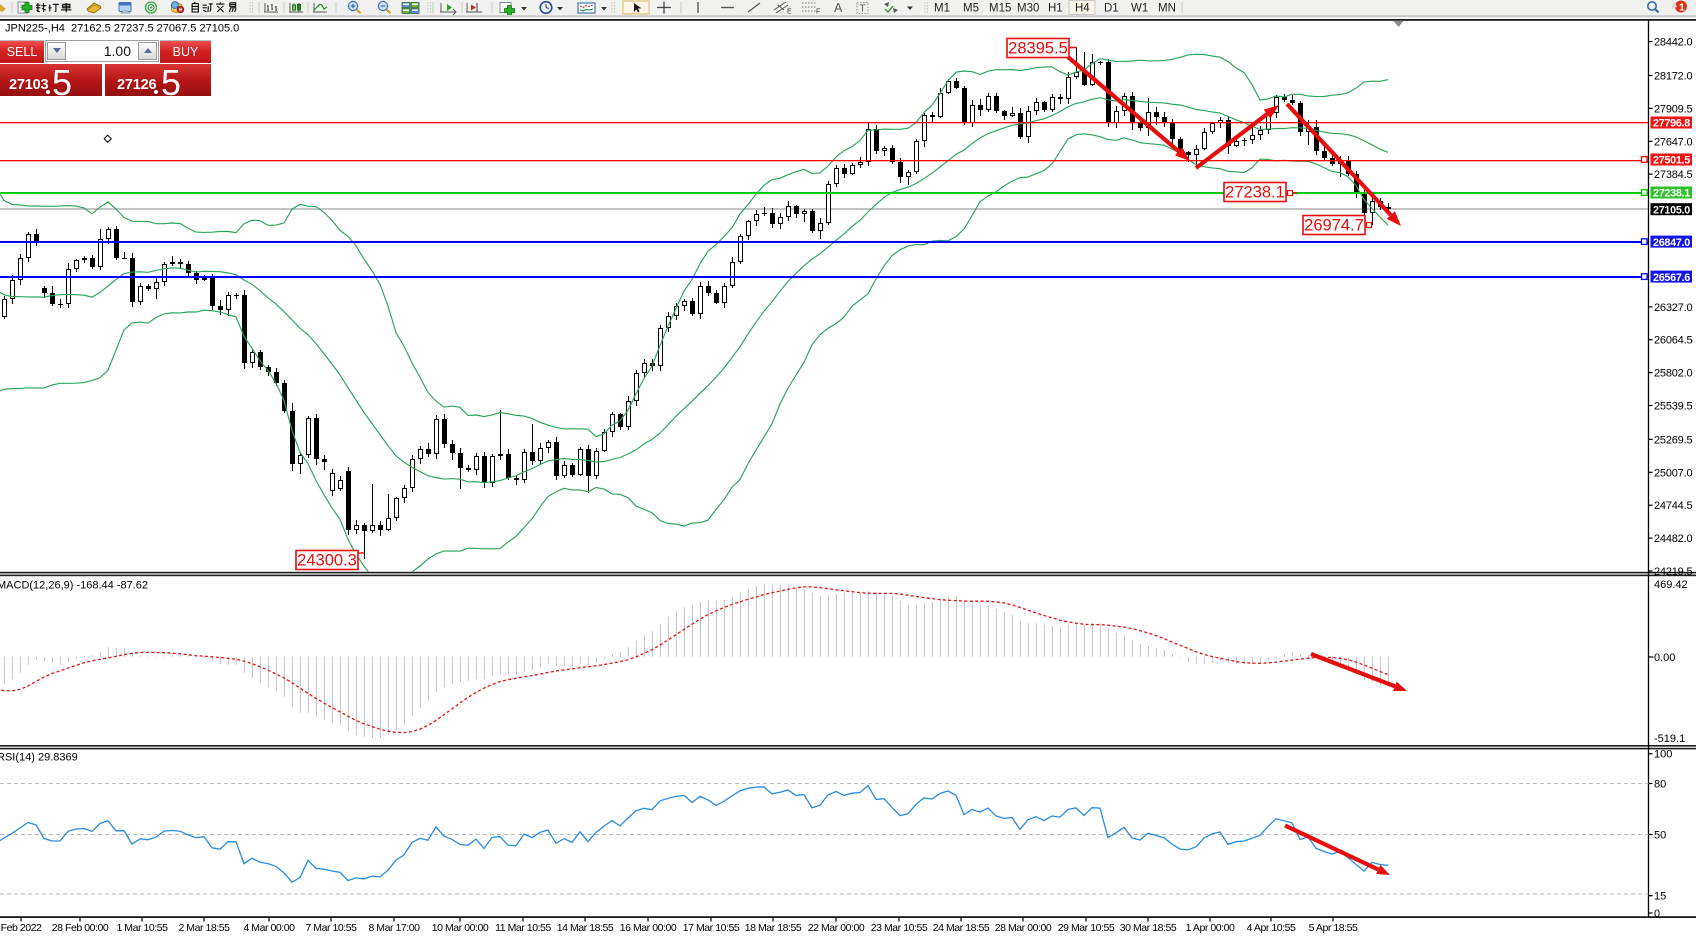 This screenshot has height=936, width=1696. Describe the element at coordinates (394, 928) in the screenshot. I see `svg-text: 8 Mar 17:00` at that location.